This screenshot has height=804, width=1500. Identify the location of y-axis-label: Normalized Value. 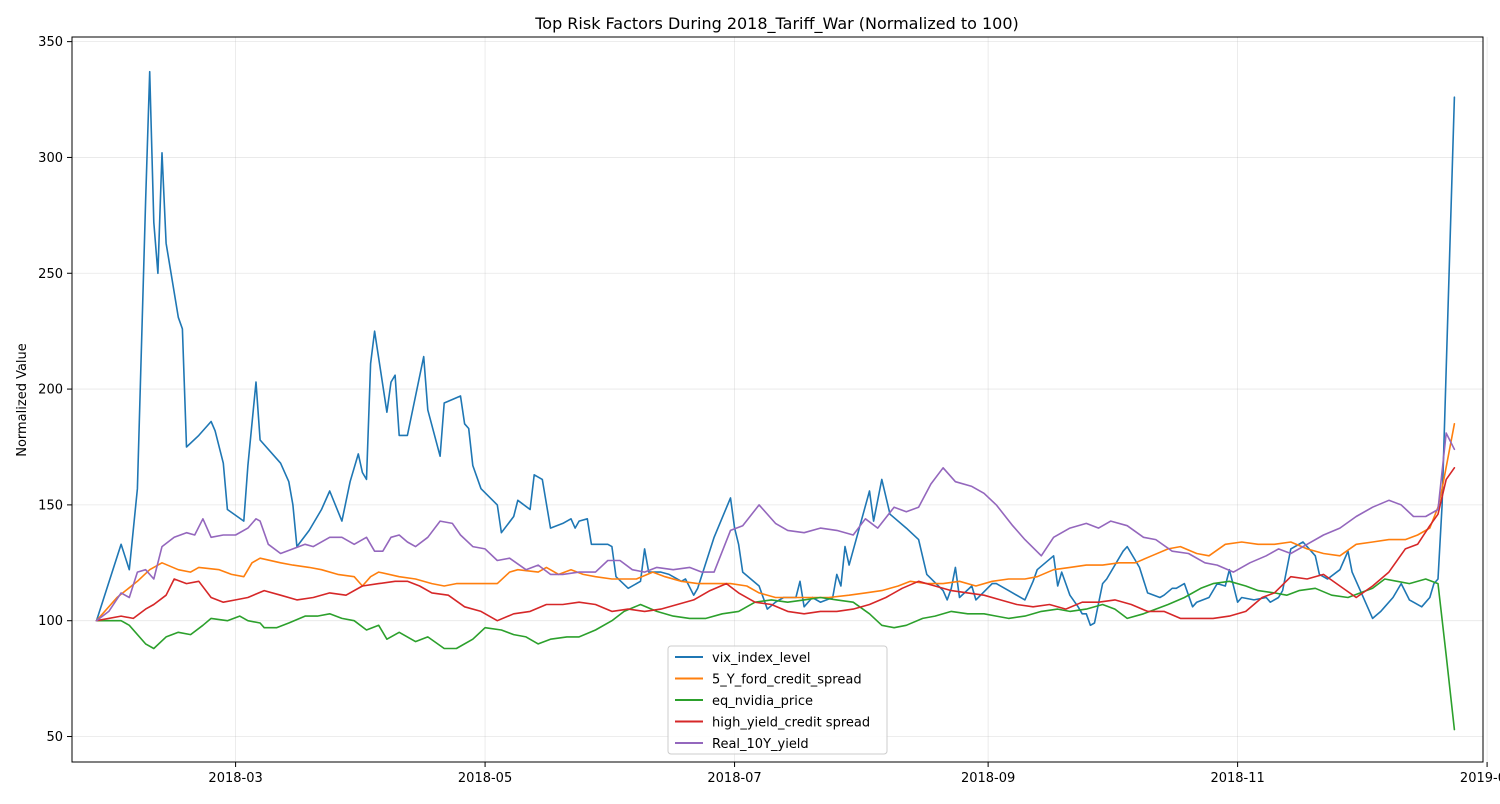
(22, 400).